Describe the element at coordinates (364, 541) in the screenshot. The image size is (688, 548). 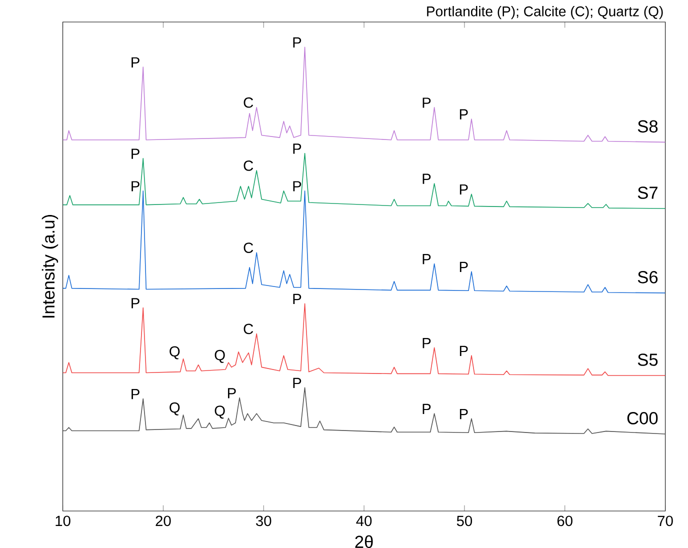
I see `x-axis-title: 2θ` at that location.